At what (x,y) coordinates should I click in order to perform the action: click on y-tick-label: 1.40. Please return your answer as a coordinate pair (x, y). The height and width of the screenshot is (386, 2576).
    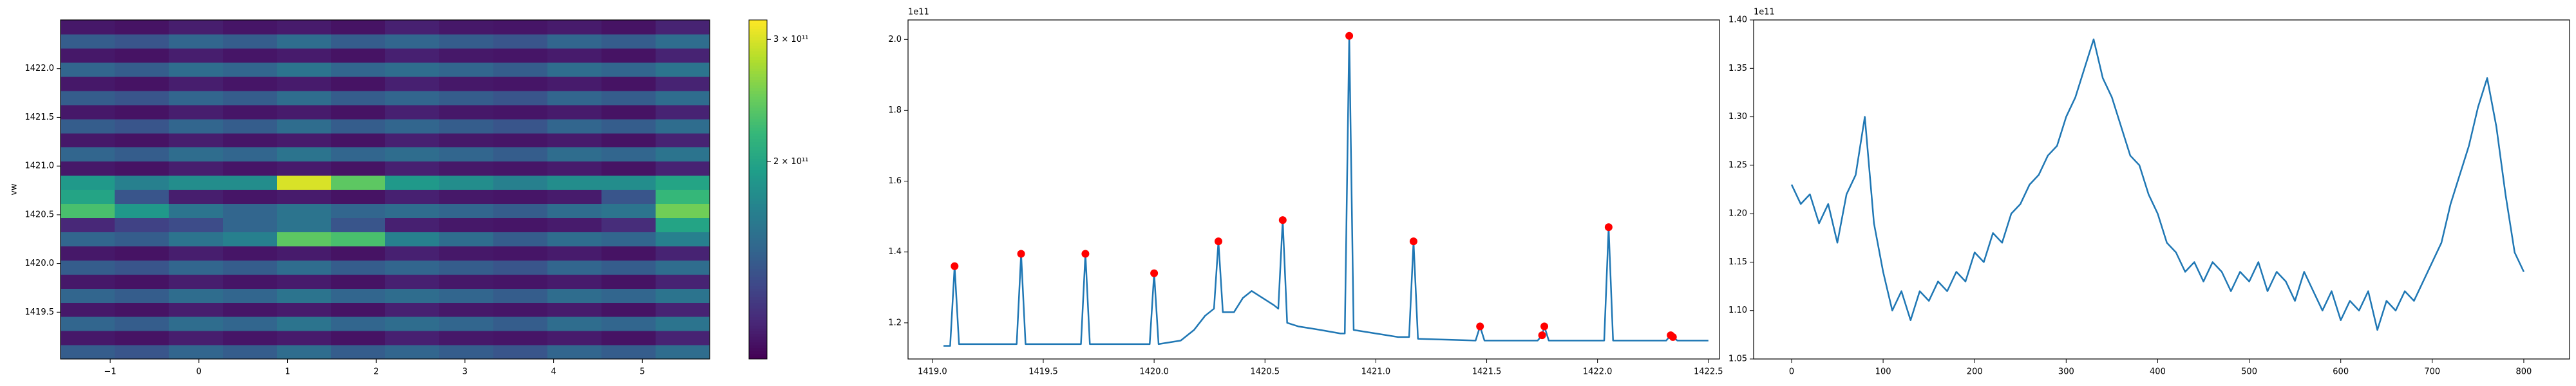
    Looking at the image, I should click on (1737, 20).